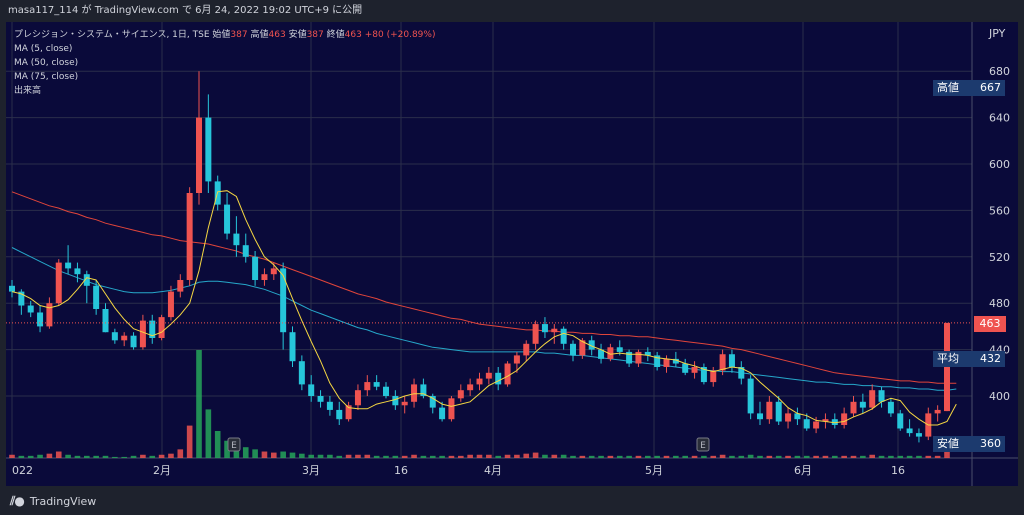  What do you see at coordinates (703, 446) in the screenshot?
I see `earnings-marker-label: E` at bounding box center [703, 446].